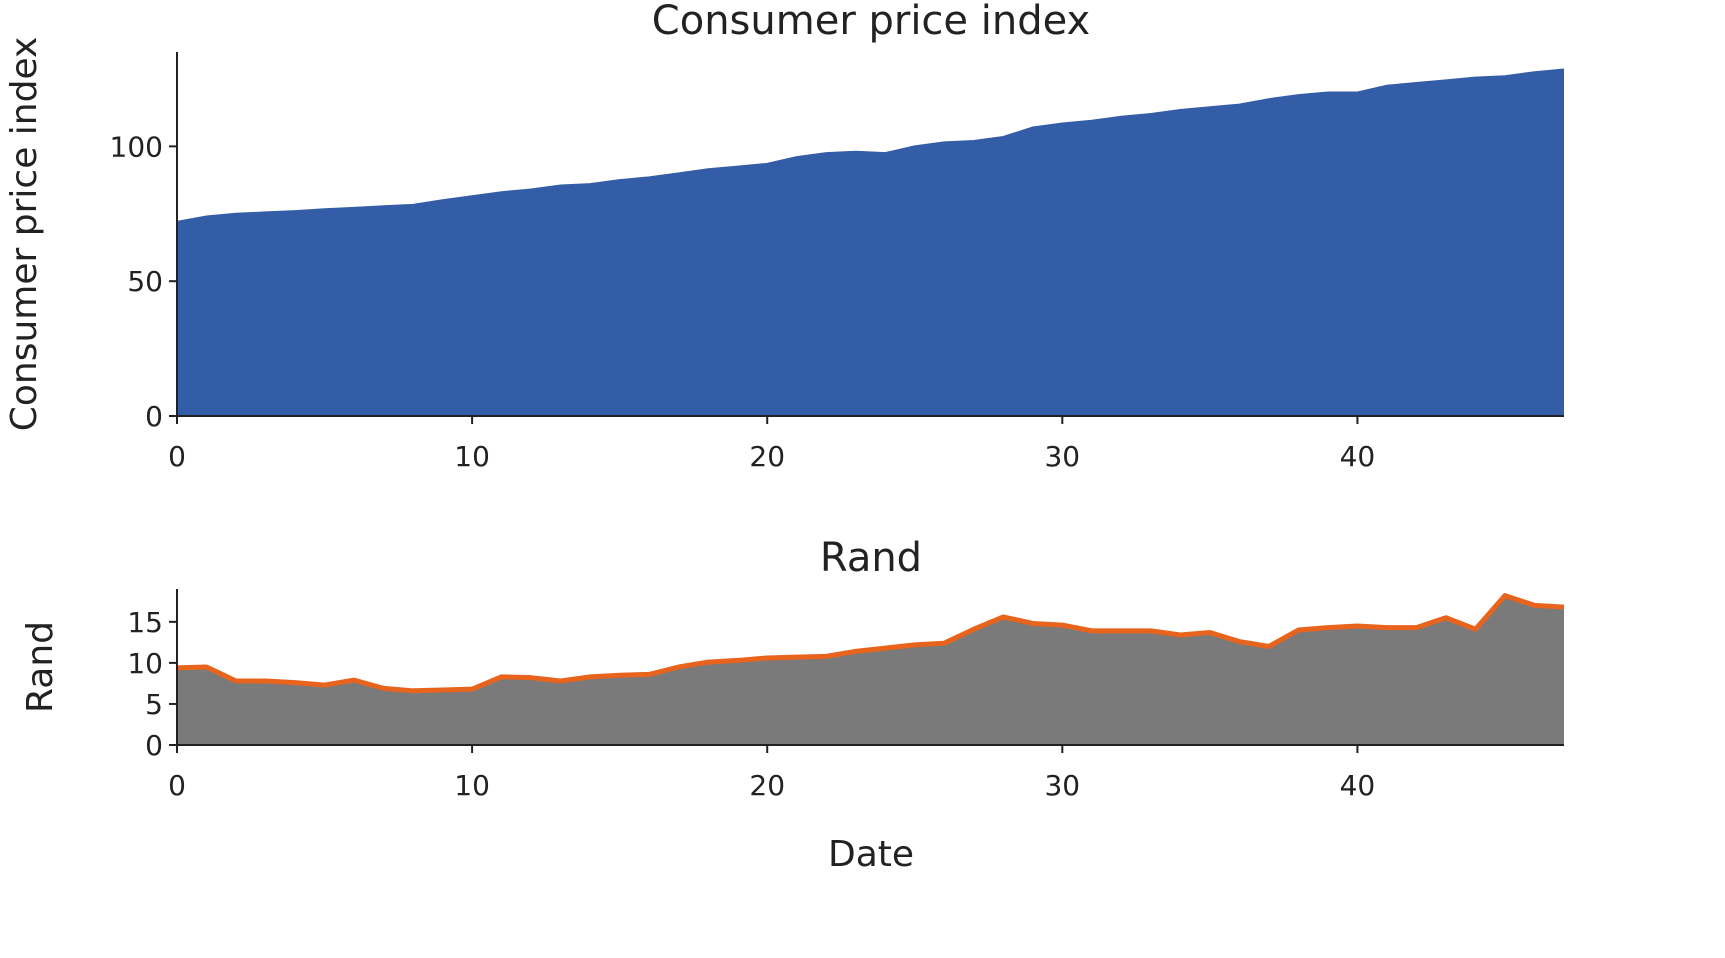 Image resolution: width=1725 pixels, height=958 pixels. I want to click on rand-x-tick-label: 30, so click(1062, 785).